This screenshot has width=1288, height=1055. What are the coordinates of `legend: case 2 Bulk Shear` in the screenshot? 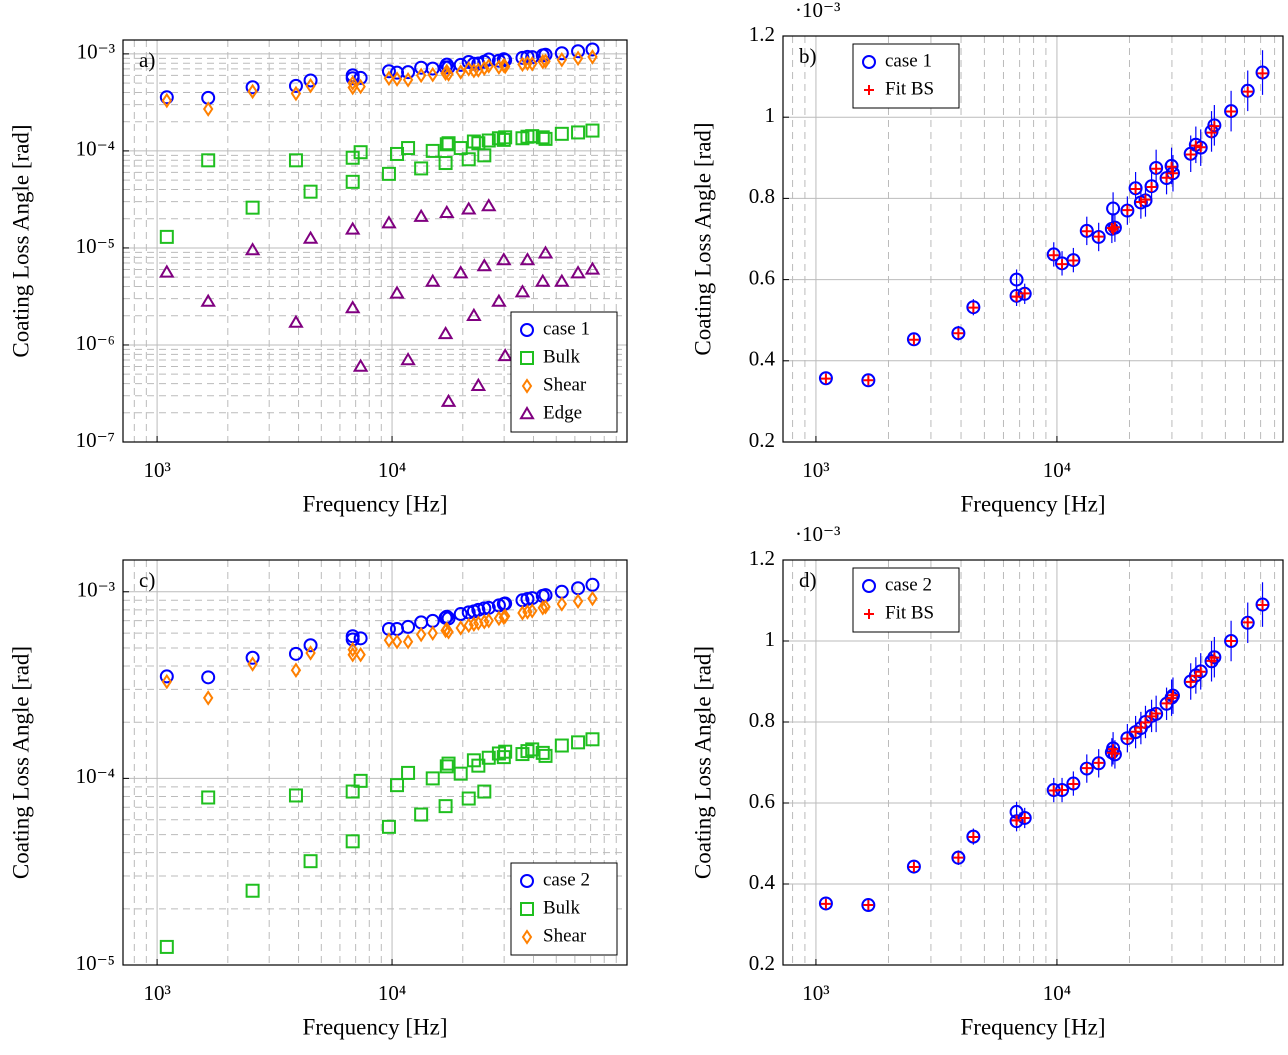 It's located at (564, 909).